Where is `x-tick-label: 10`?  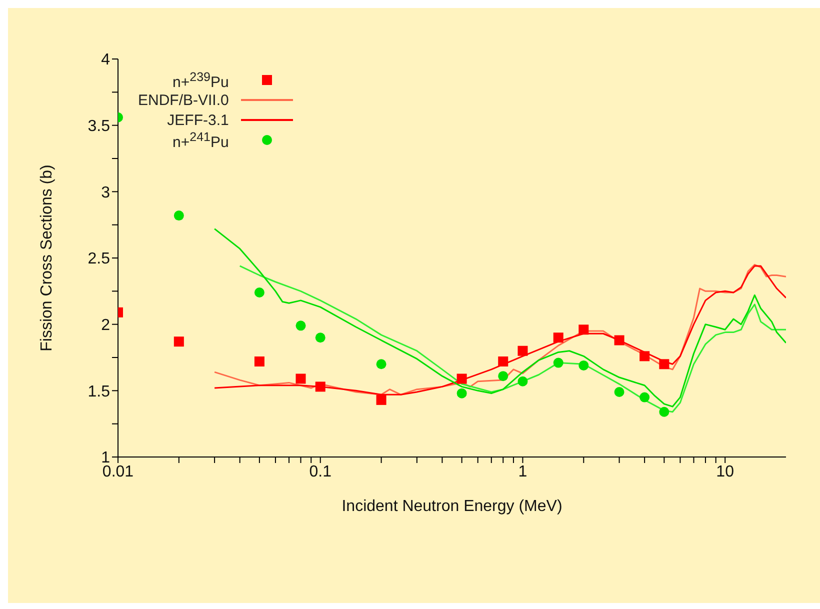 x-tick-label: 10 is located at coordinates (725, 471).